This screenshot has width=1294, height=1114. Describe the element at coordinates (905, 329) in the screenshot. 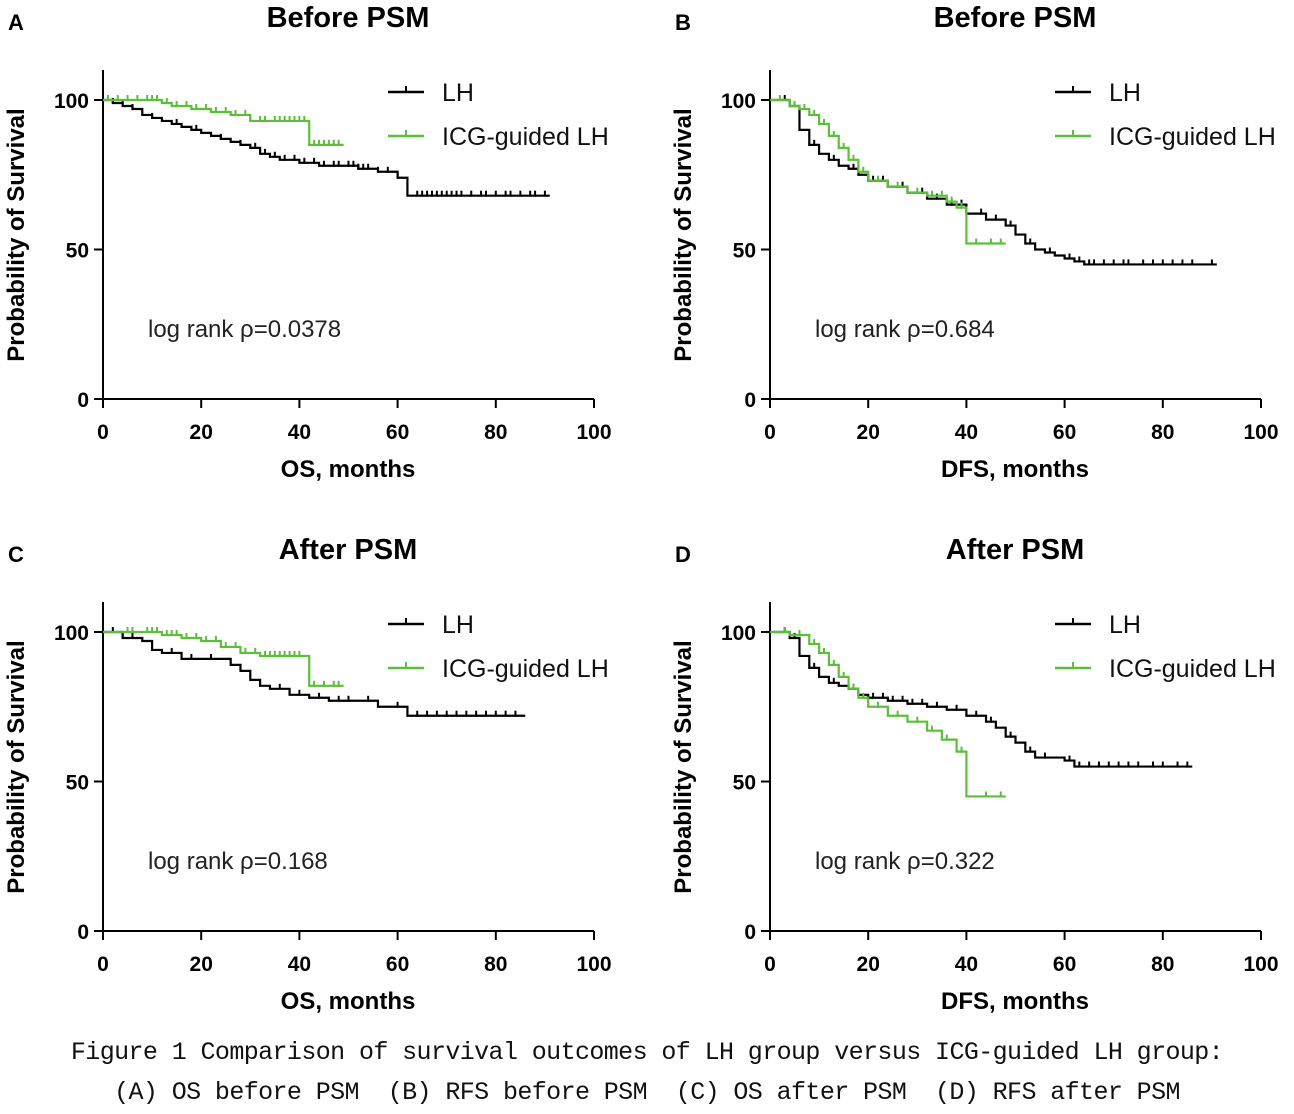

I see `log-rank-annotation: log rank ρ=0.684` at that location.